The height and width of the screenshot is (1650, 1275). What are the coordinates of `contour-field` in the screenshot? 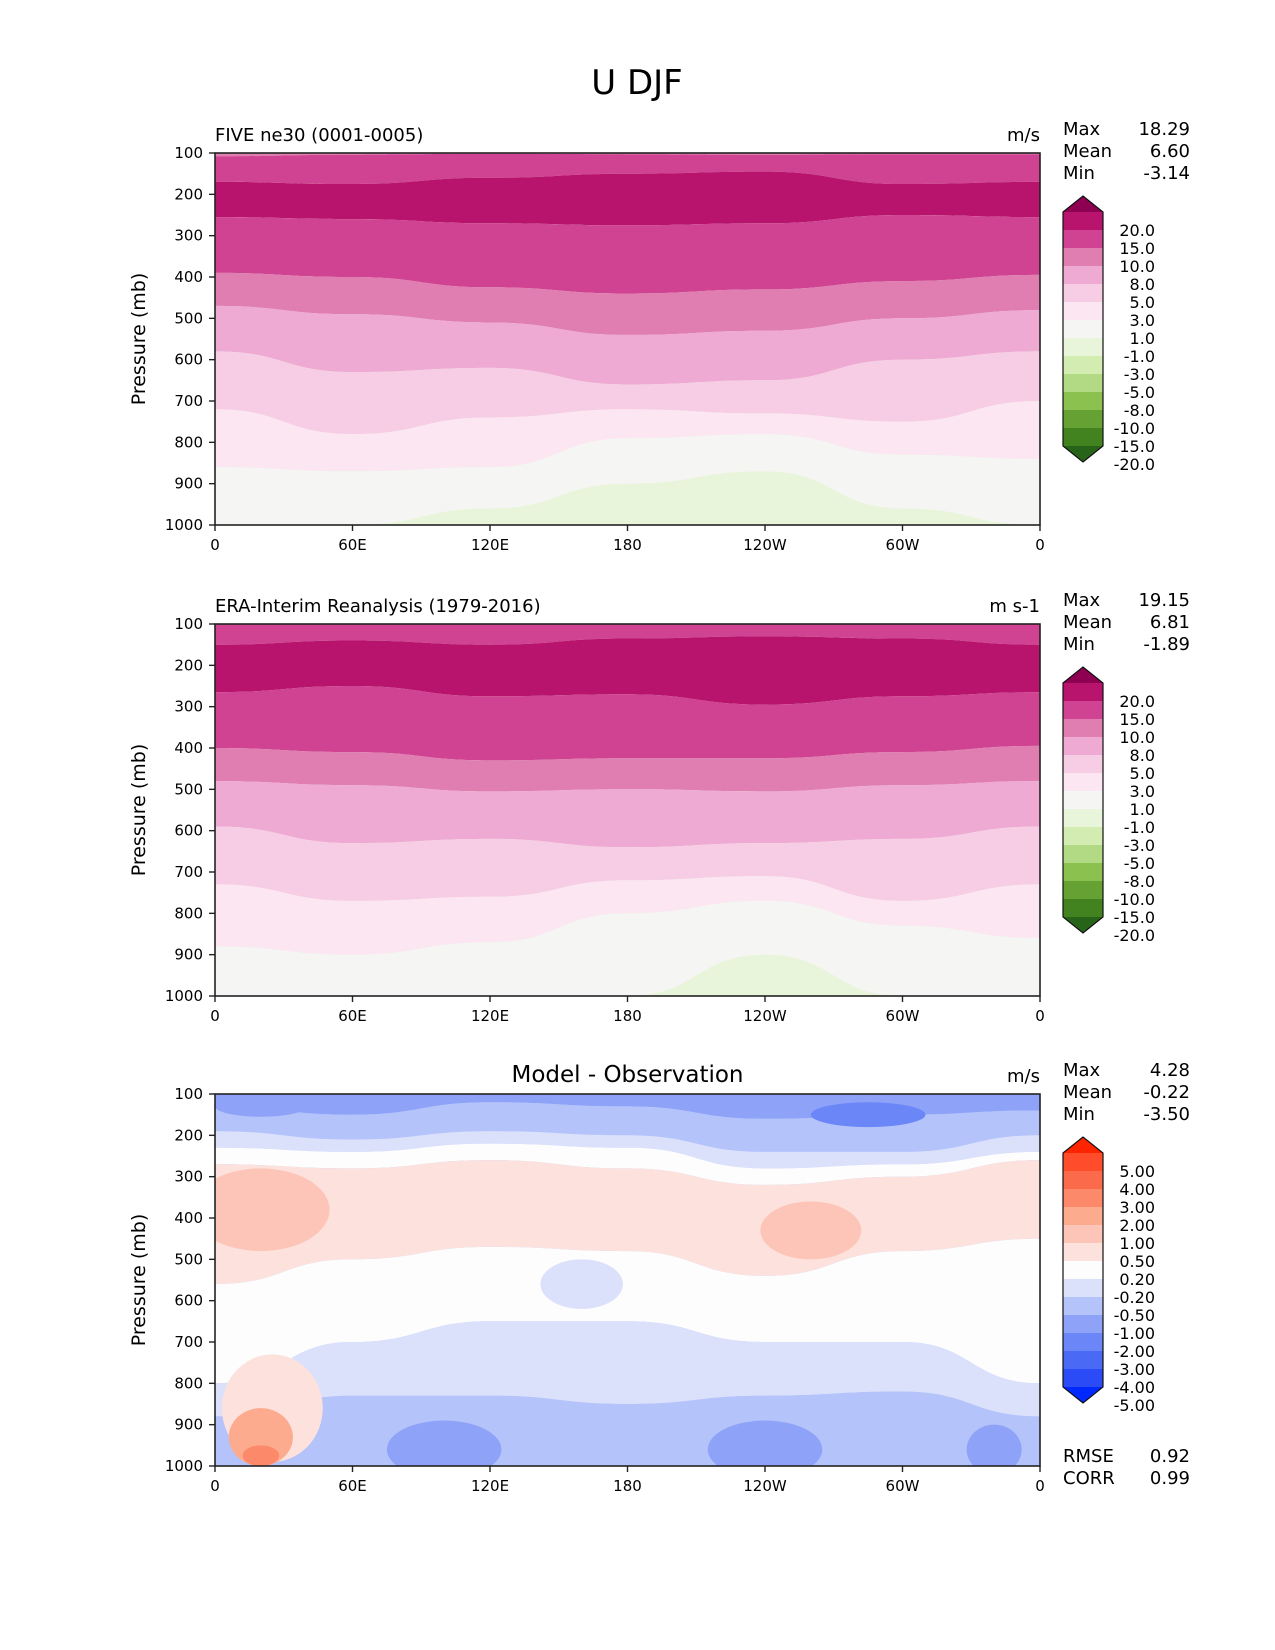 It's located at (627, 1280).